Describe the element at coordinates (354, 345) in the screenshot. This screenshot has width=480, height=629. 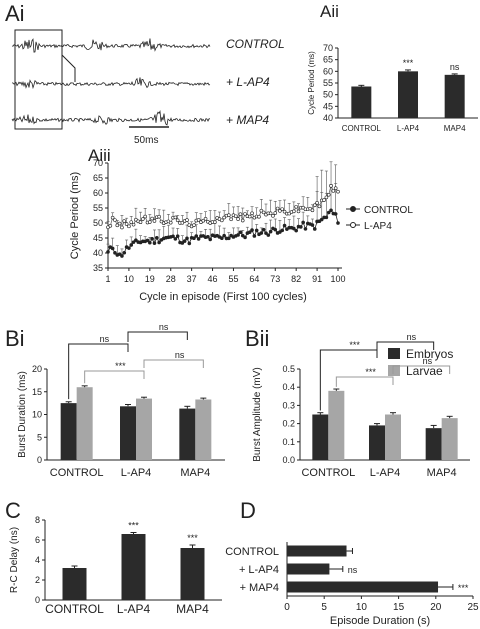
I see `bii-significance-label: ***` at that location.